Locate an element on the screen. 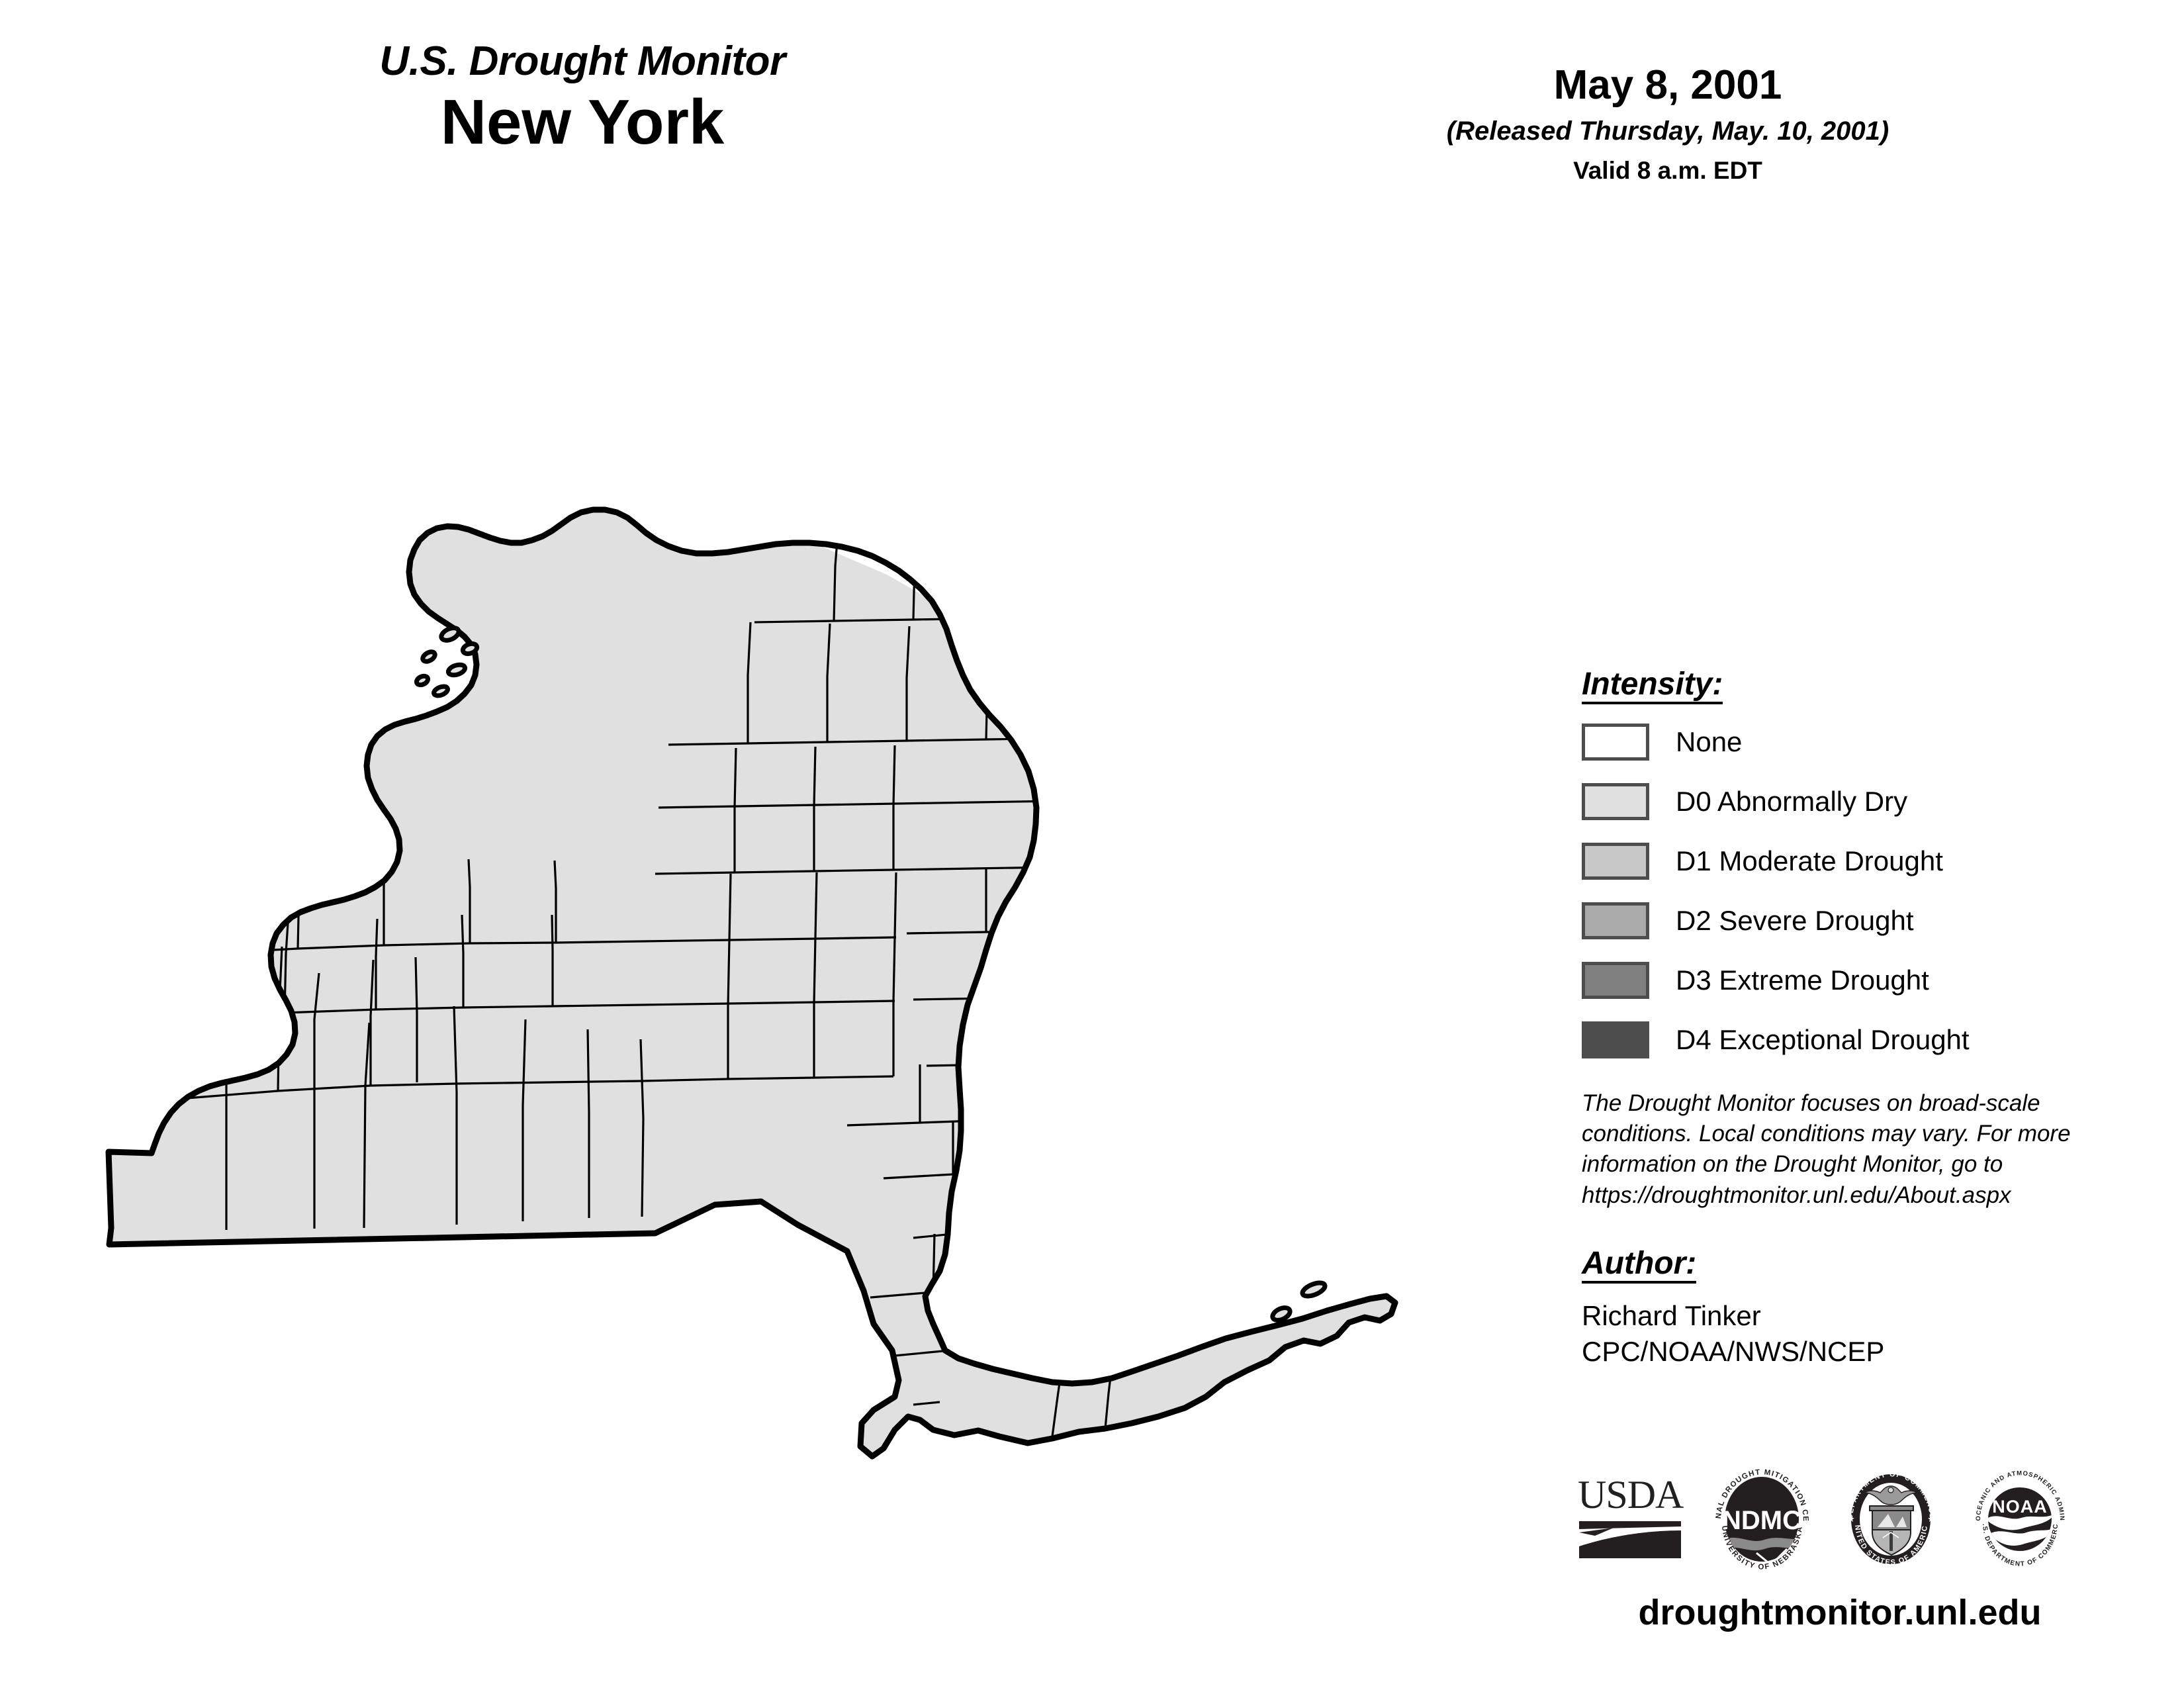 This screenshot has height=1688, width=2184. legend-heading: Intensity: is located at coordinates (1652, 686).